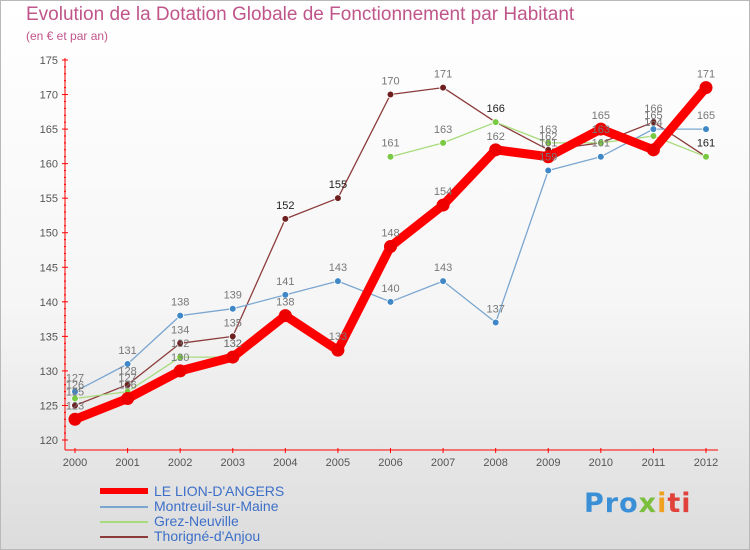  What do you see at coordinates (548, 130) in the screenshot?
I see `data-label-2009-33: 163` at bounding box center [548, 130].